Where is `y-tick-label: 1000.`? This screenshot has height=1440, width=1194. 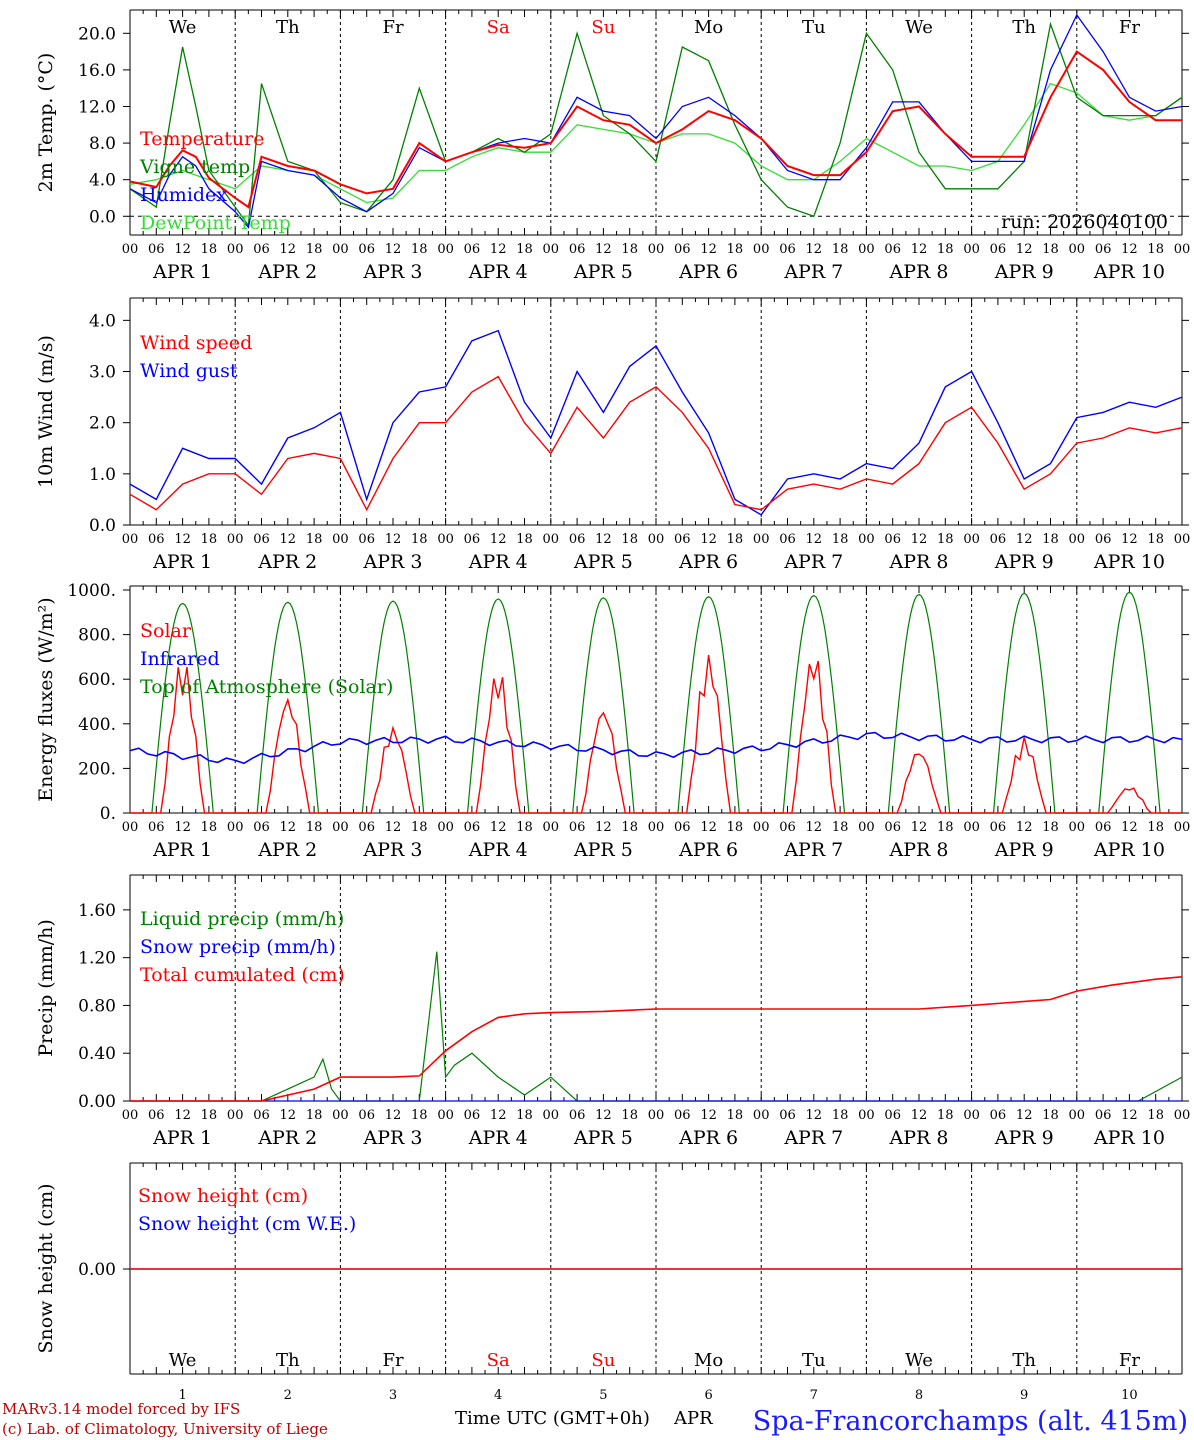 y-tick-label: 1000. is located at coordinates (91, 591).